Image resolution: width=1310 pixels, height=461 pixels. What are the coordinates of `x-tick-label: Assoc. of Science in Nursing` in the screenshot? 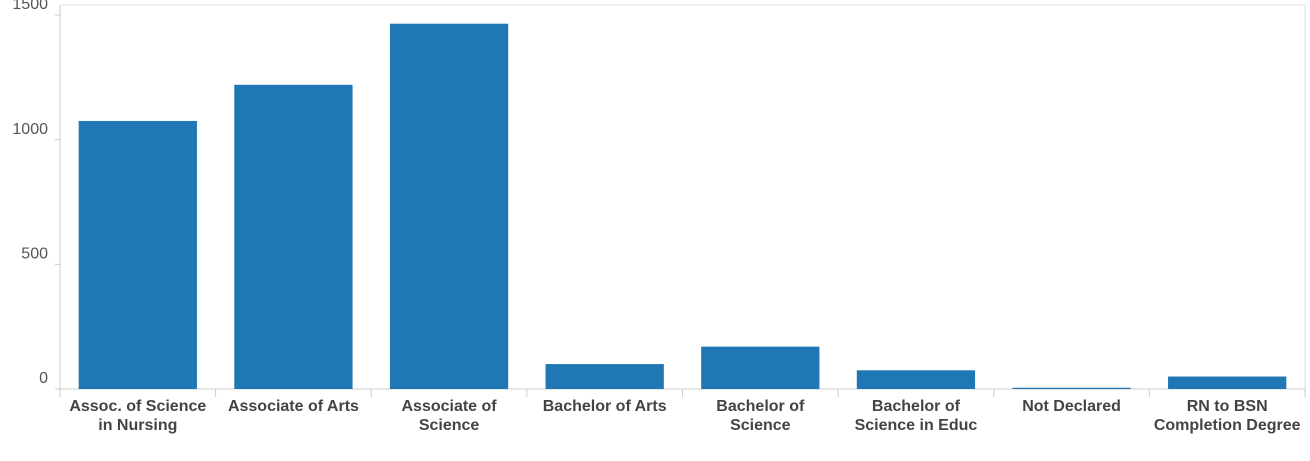 It's located at (138, 416).